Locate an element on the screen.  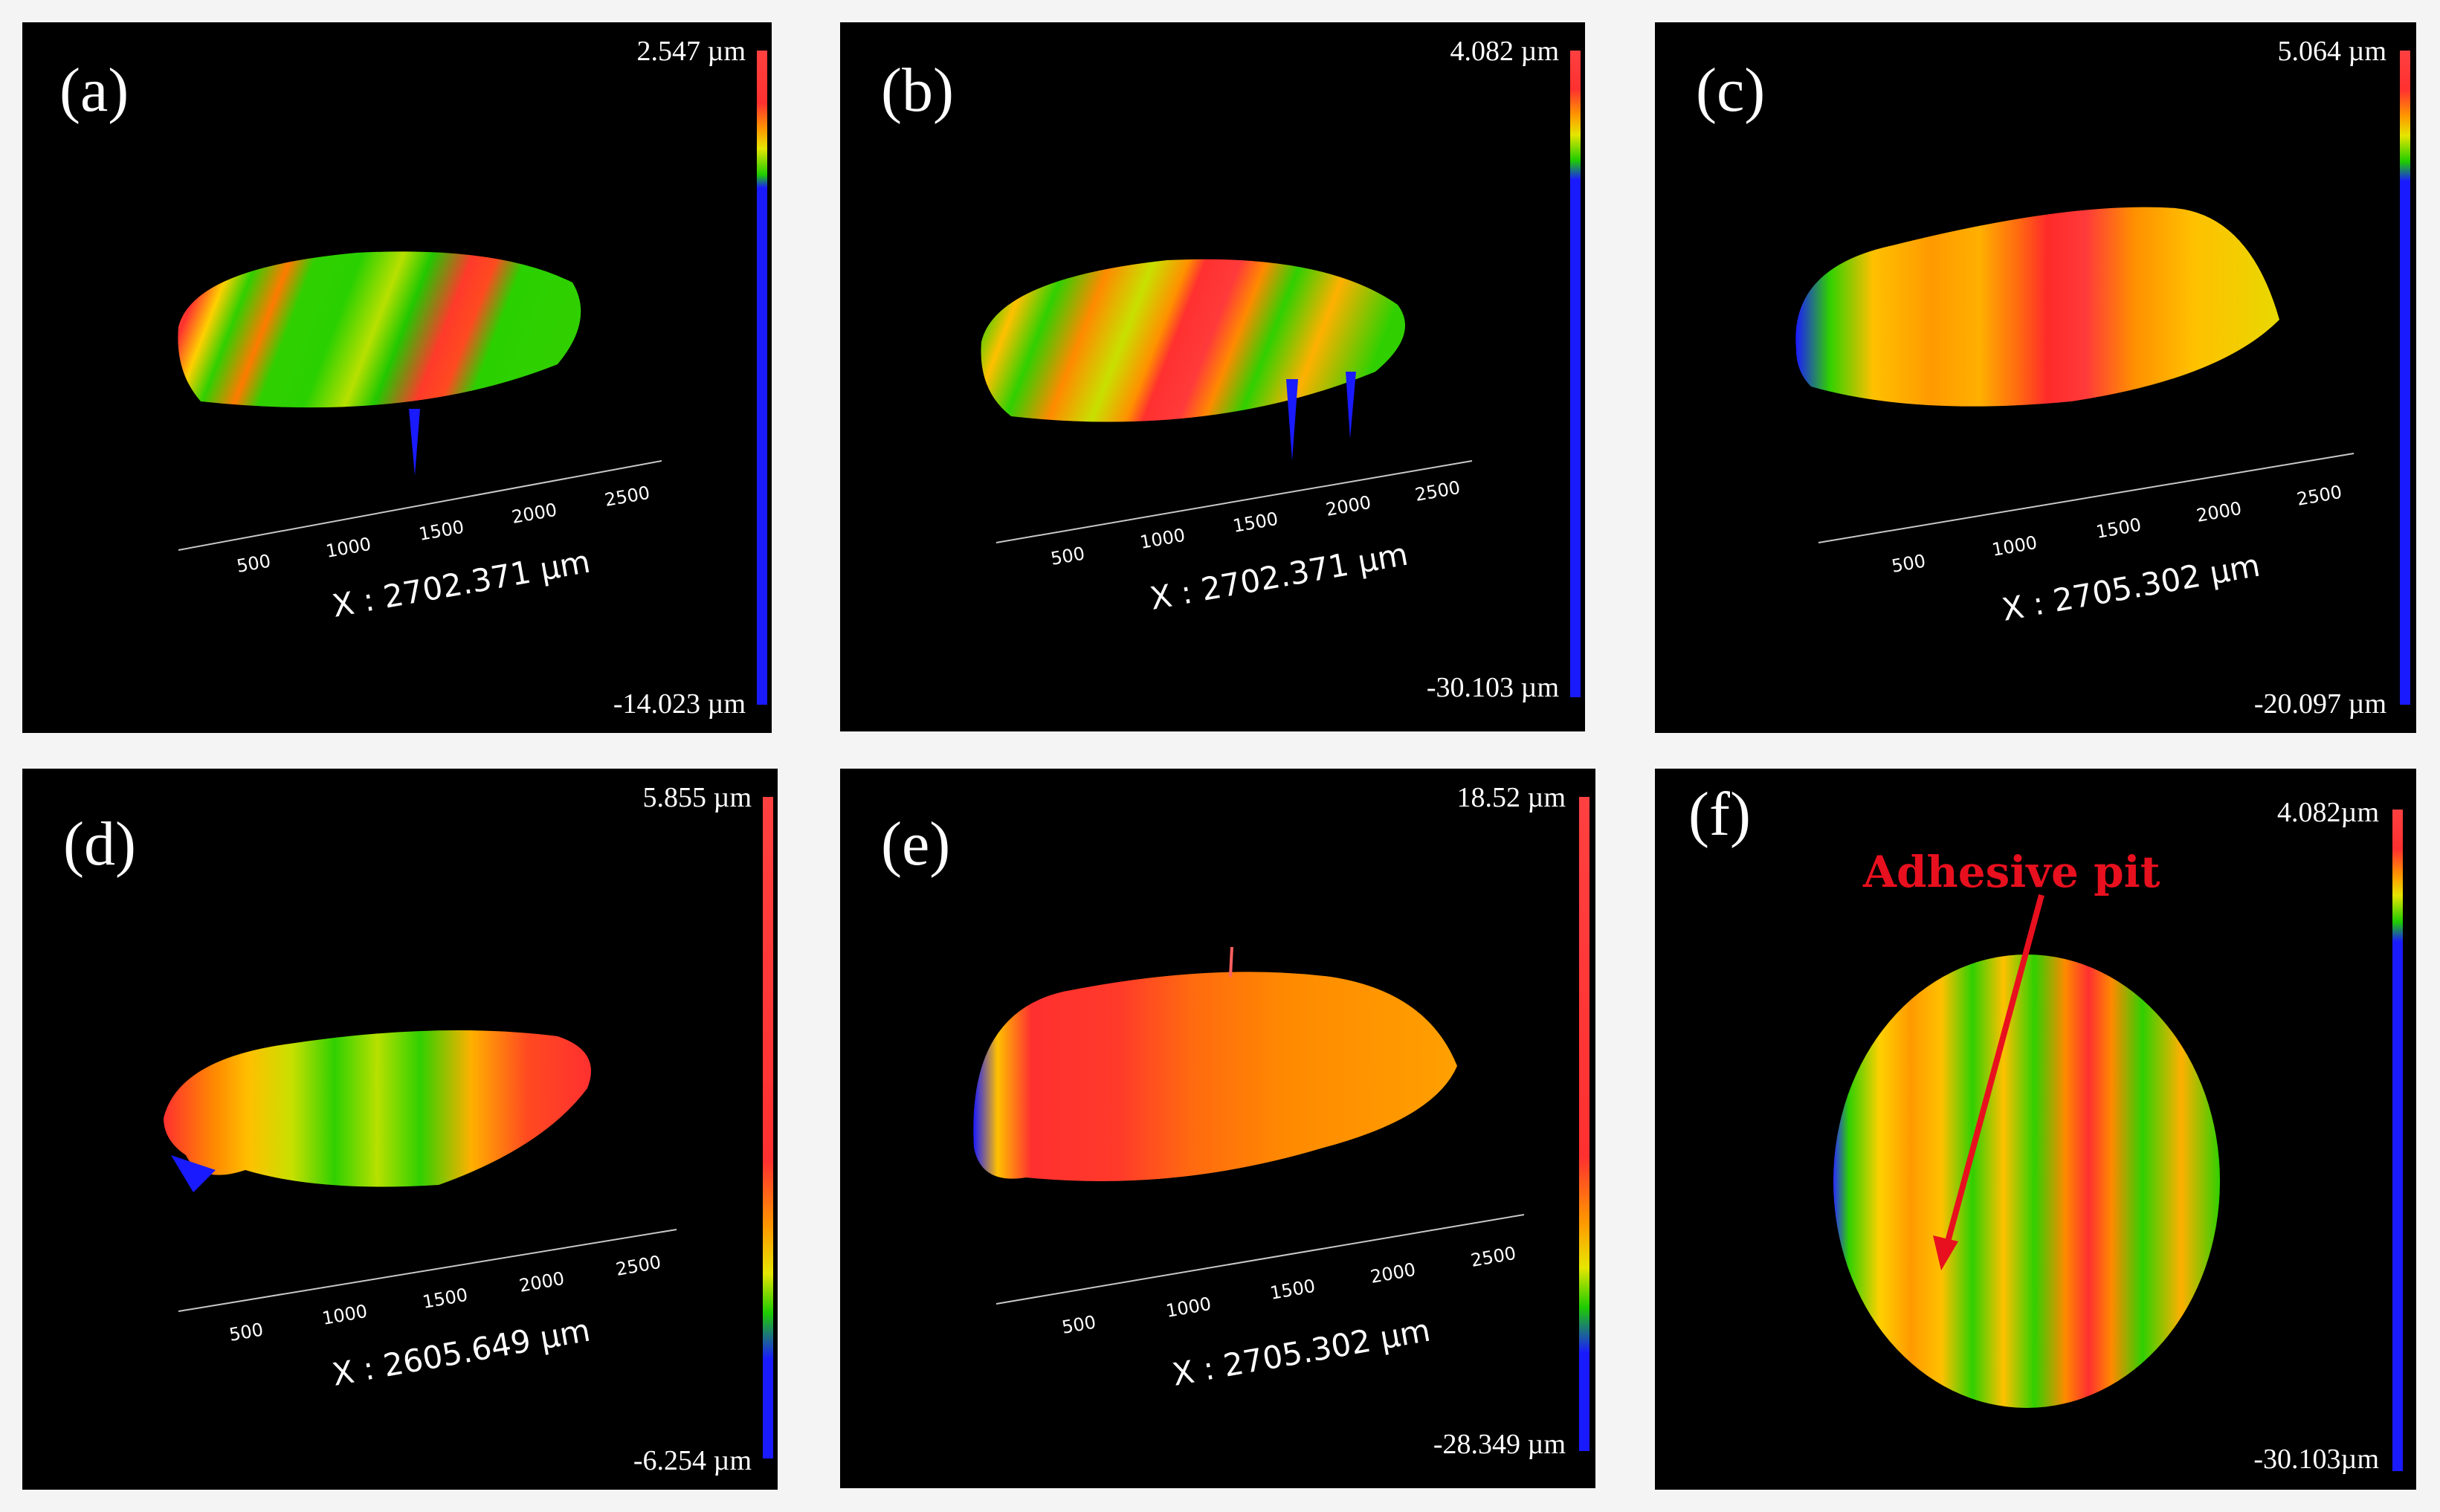
surface-plot-e: 500 1000 1500 2000 2500 X : 2705.302 µm is located at coordinates (1249, 1170).